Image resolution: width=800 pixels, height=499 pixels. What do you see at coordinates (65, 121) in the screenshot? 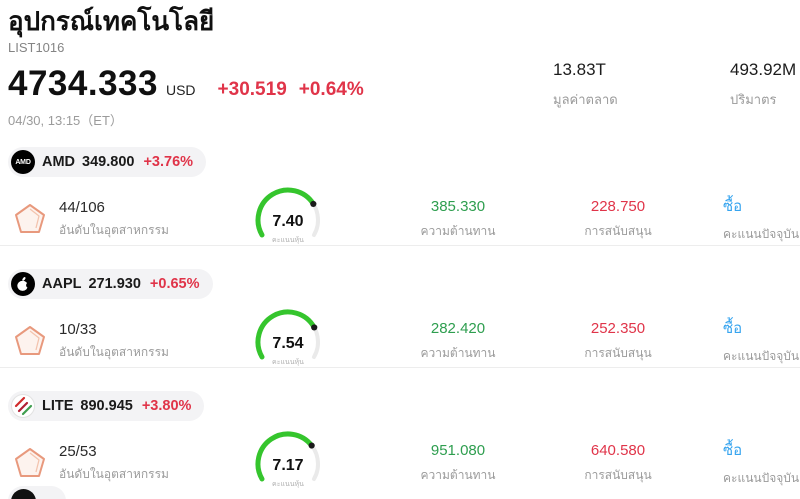
I see `quote-timestamp: 04/30, 13:15（ET）` at bounding box center [65, 121].